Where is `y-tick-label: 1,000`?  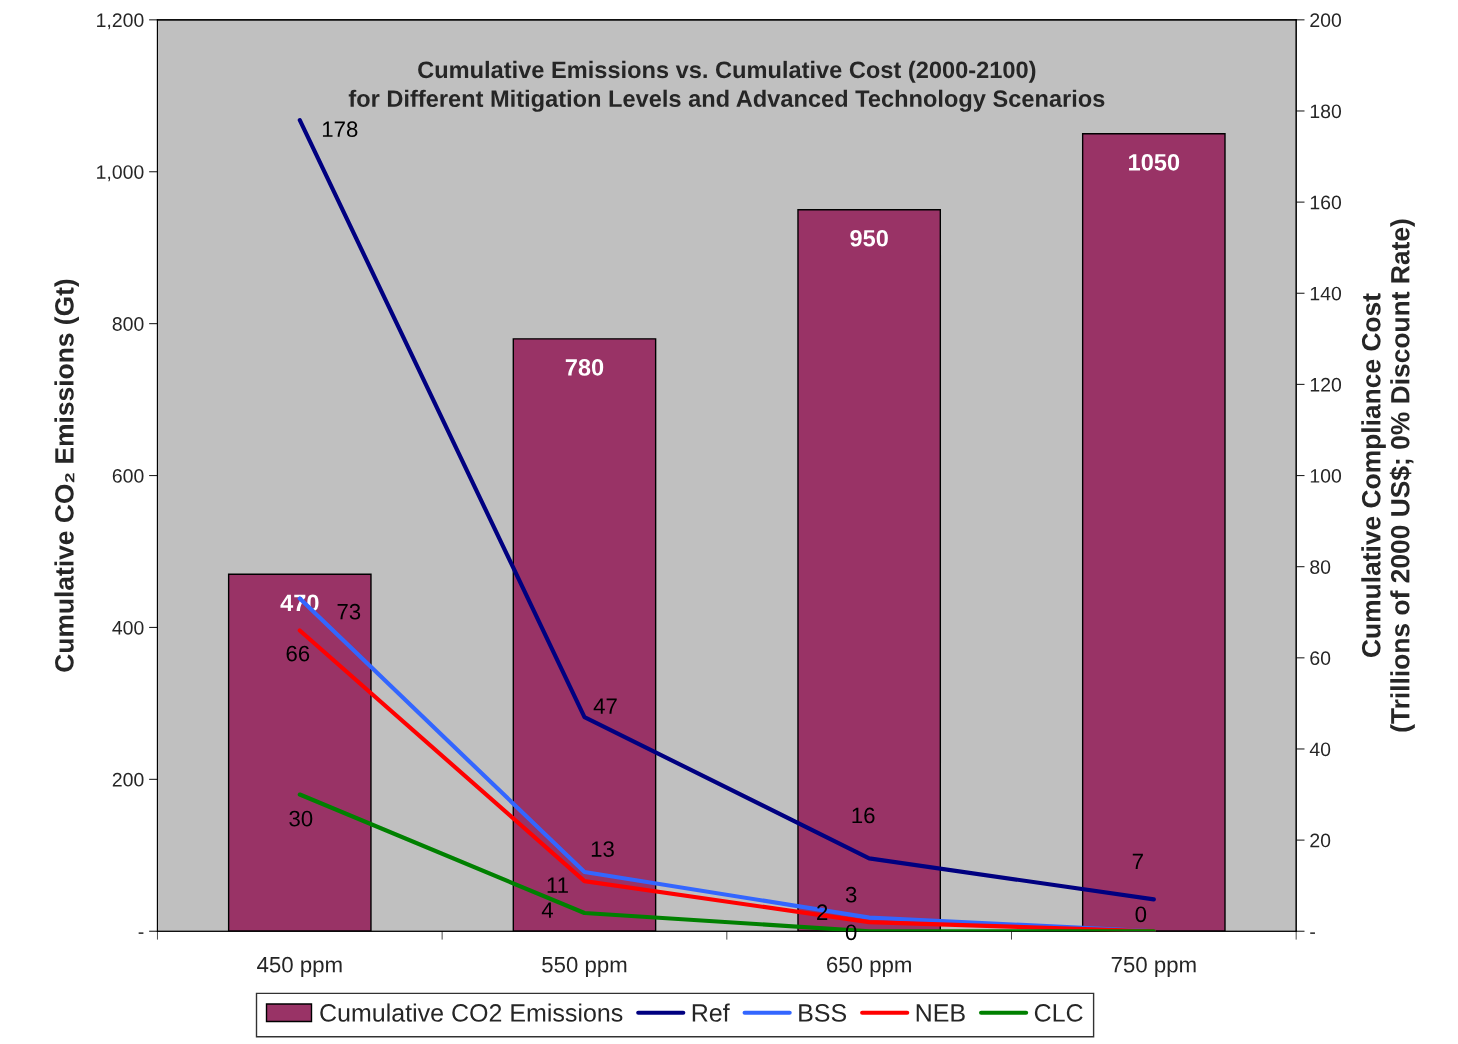
y-tick-label: 1,000 is located at coordinates (120, 173).